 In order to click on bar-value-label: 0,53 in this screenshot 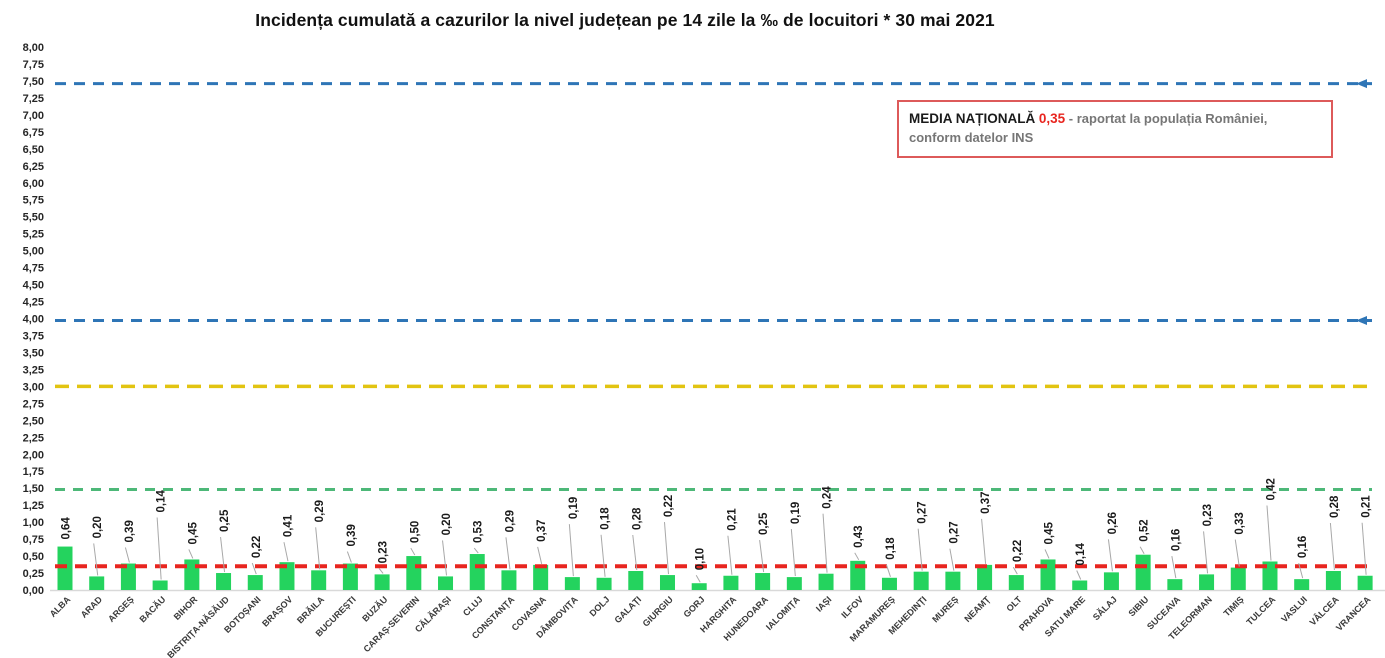, I will do `click(479, 532)`.